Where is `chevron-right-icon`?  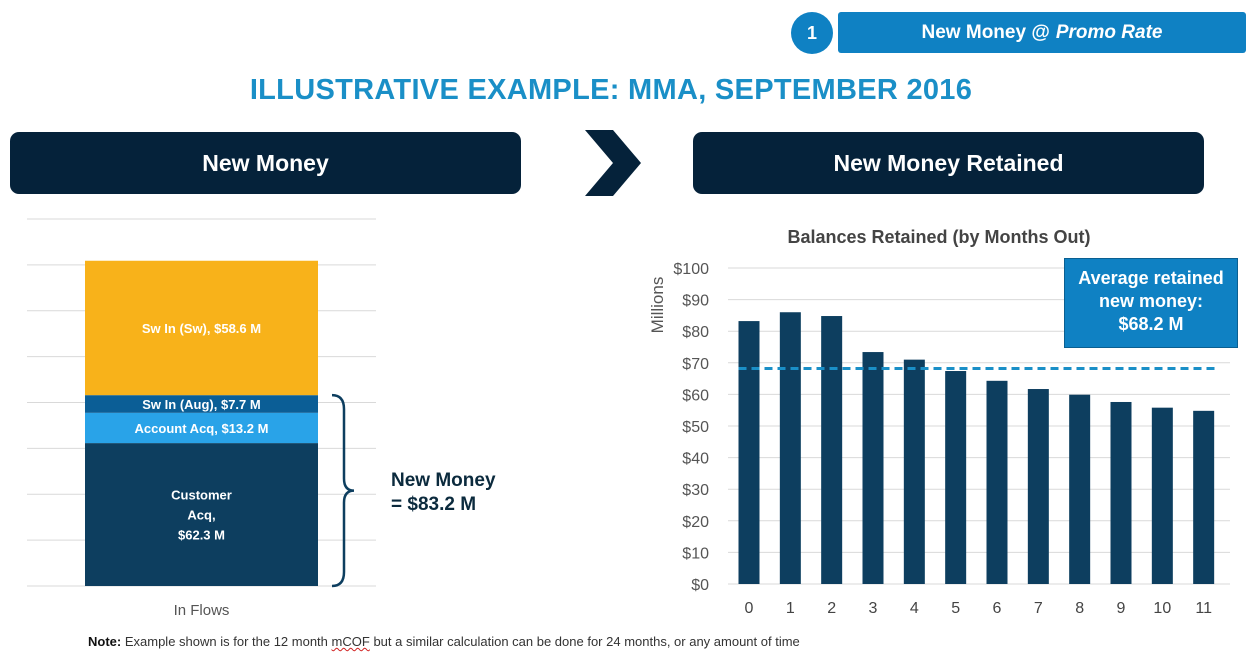 chevron-right-icon is located at coordinates (613, 163).